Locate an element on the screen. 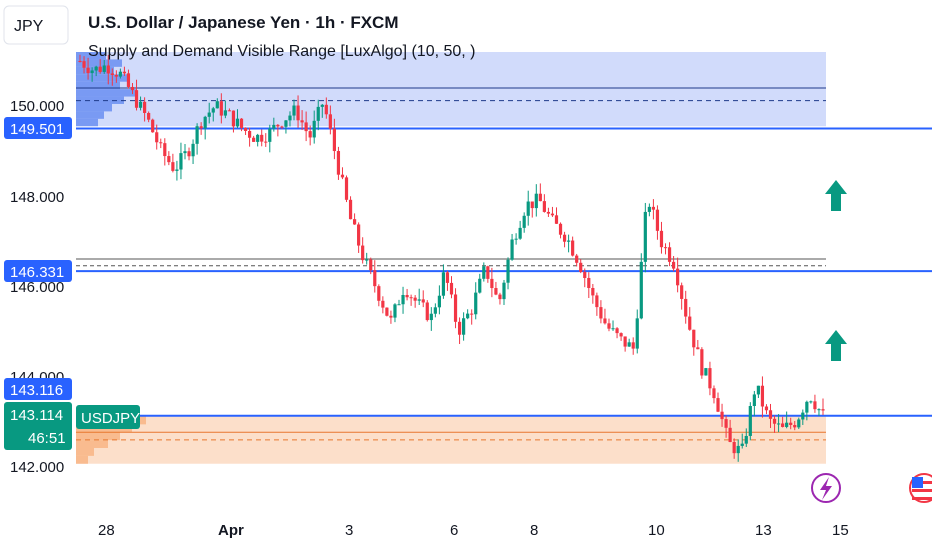 This screenshot has height=550, width=932. x-axis: 28 Apr 3 6 8 10 13 15 is located at coordinates (473, 530).